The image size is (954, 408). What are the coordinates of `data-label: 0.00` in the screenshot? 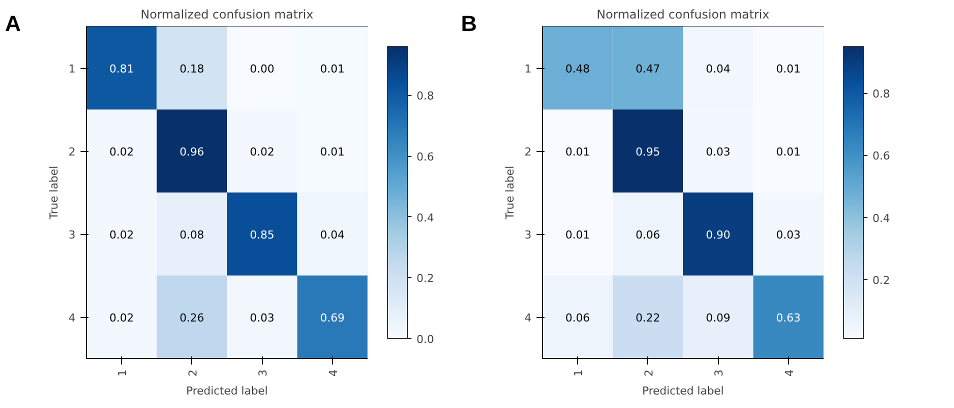 It's located at (262, 69).